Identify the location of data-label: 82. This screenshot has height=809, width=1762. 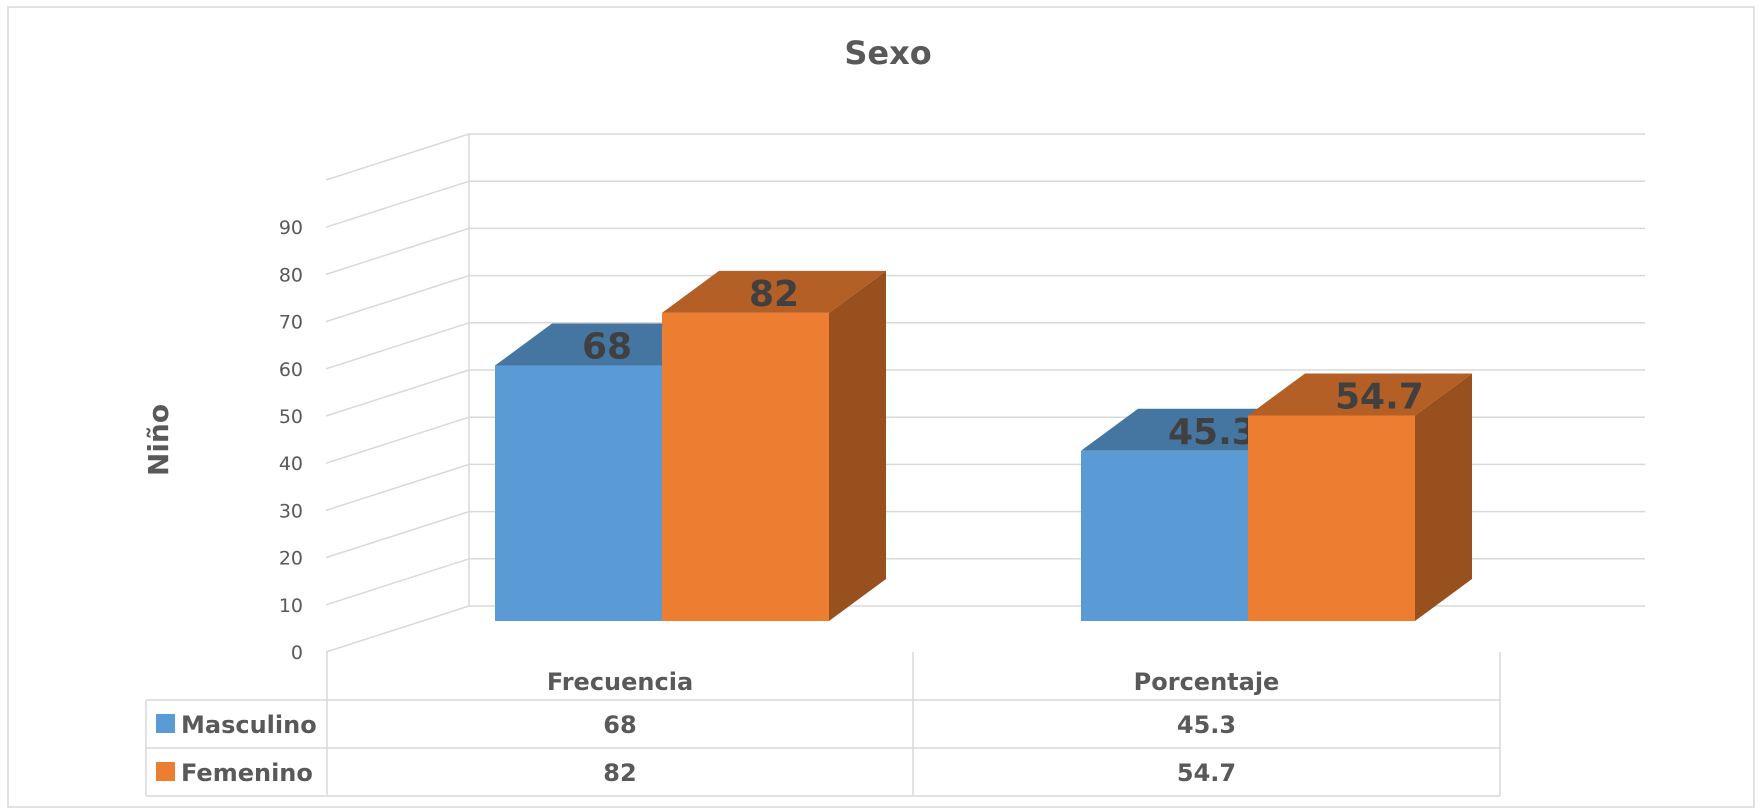
(774, 294).